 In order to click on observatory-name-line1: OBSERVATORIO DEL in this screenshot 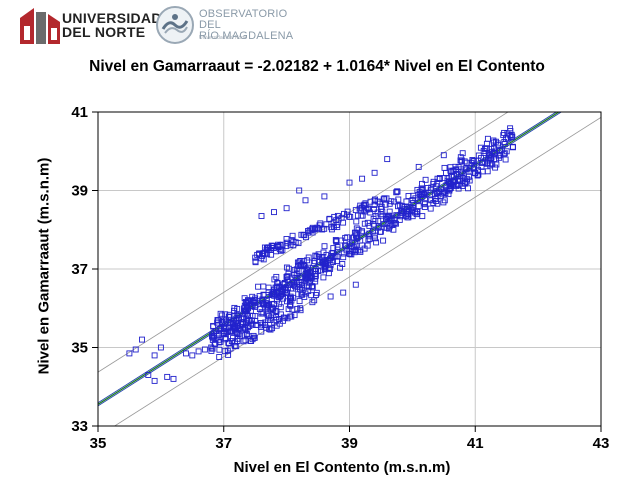, I will do `click(243, 19)`.